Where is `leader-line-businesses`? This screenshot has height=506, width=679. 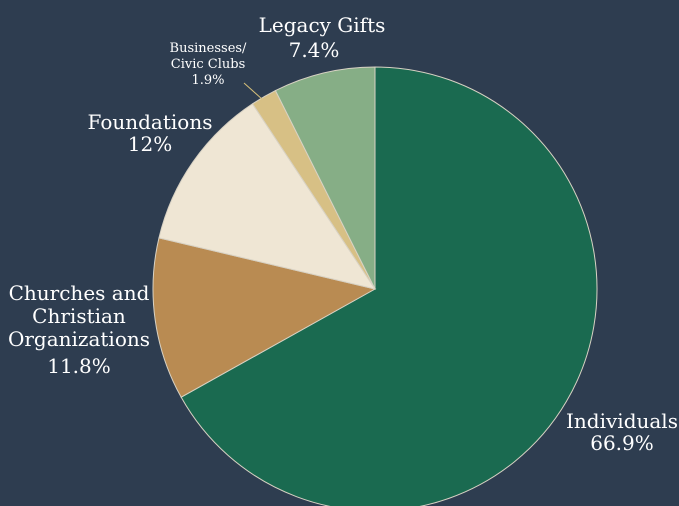 leader-line-businesses is located at coordinates (253, 91).